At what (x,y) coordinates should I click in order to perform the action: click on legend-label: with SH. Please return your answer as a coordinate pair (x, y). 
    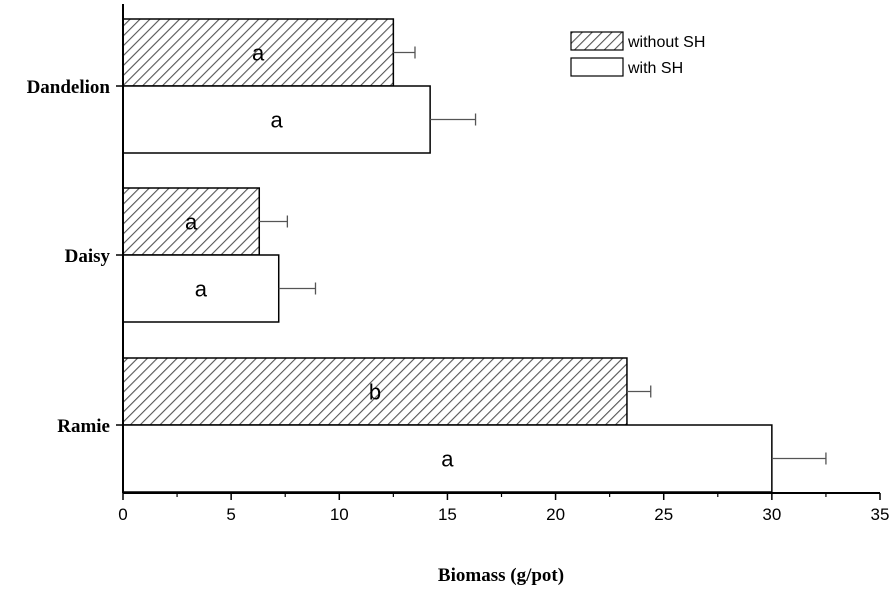
    Looking at the image, I should click on (655, 68).